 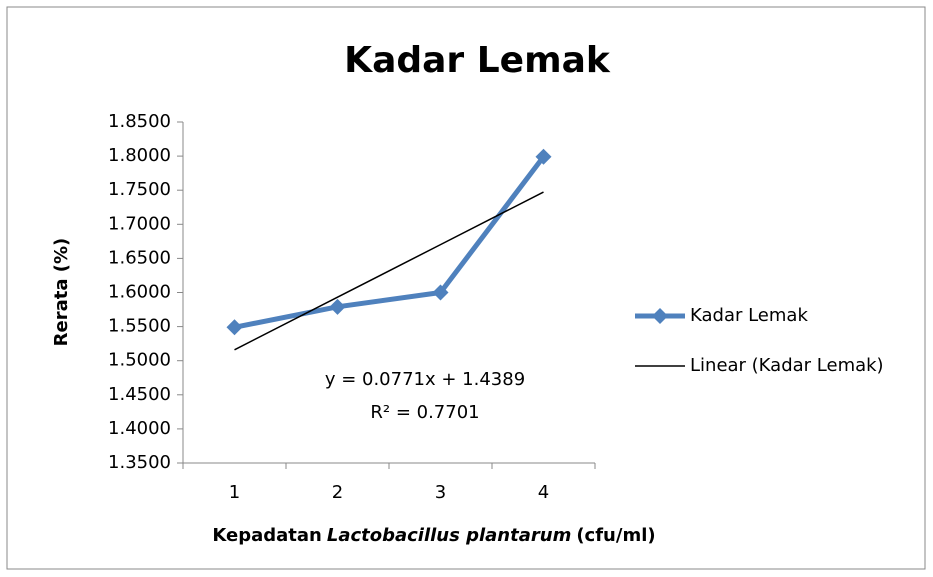 What do you see at coordinates (389, 271) in the screenshot?
I see `trend-line` at bounding box center [389, 271].